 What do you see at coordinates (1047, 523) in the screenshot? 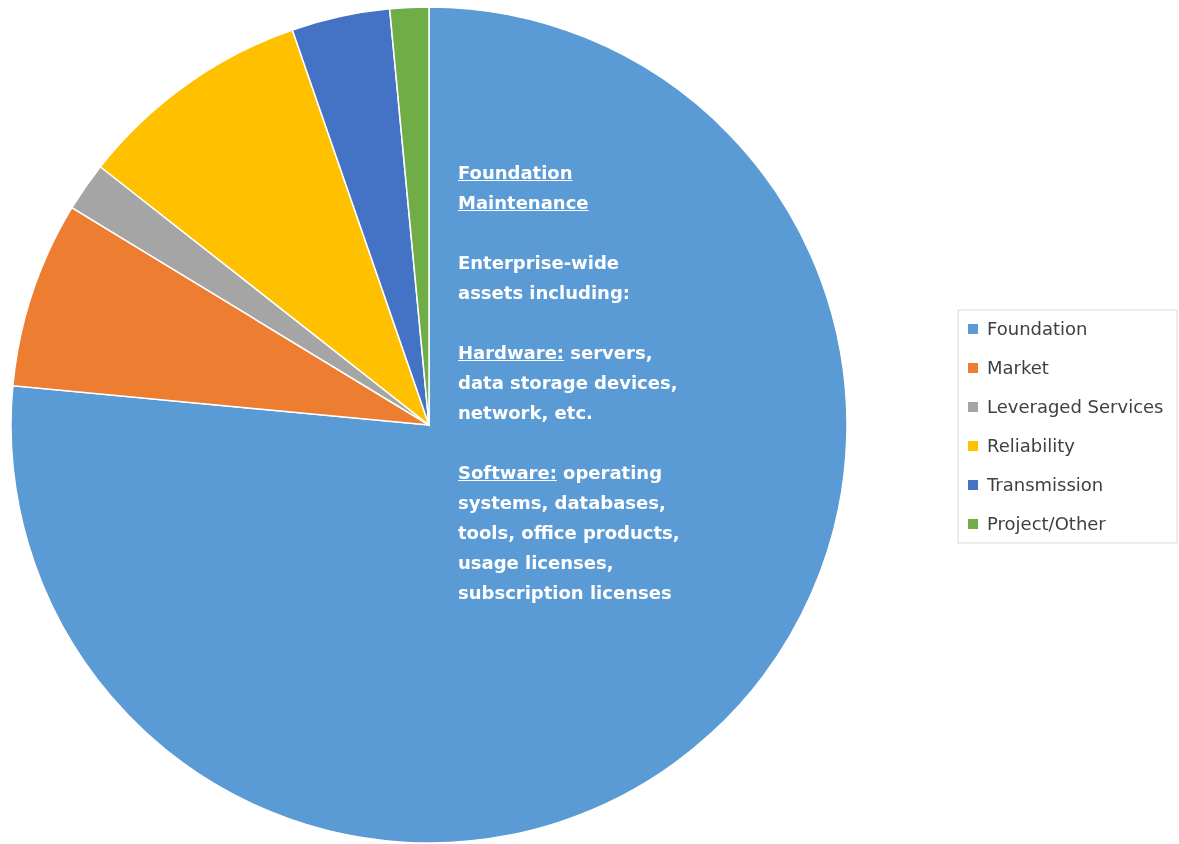
I see `legend-label: Project/Other` at bounding box center [1047, 523].